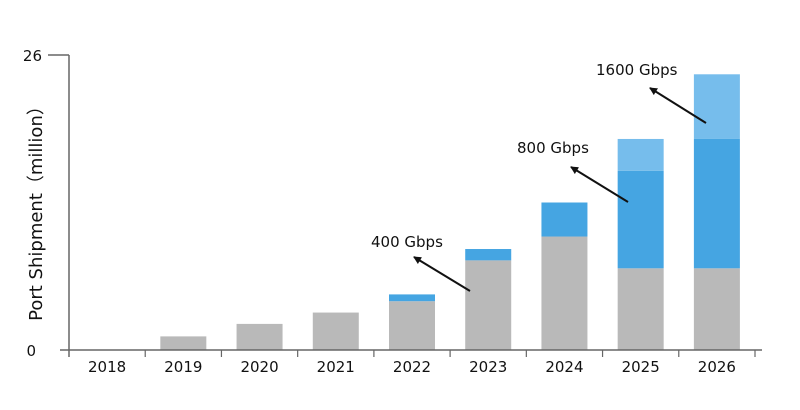 Image resolution: width=800 pixels, height=410 pixels. What do you see at coordinates (564, 367) in the screenshot?
I see `x-tick-label: 2024` at bounding box center [564, 367].